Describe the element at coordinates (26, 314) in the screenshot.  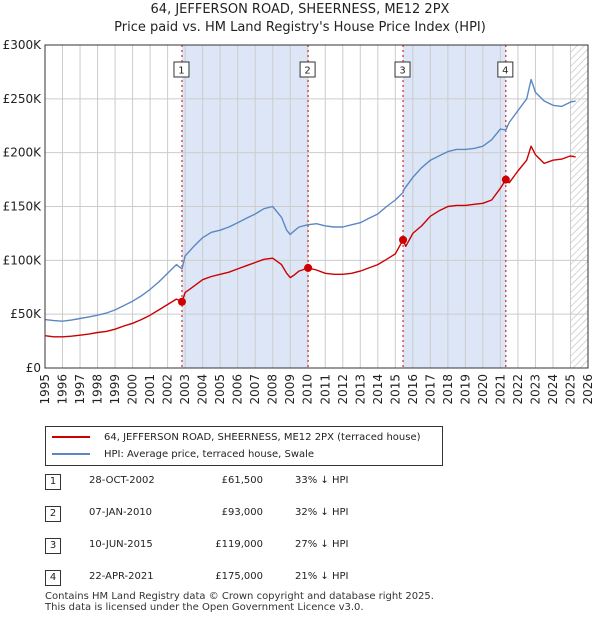
I see `y-tick-label: £50K` at that location.